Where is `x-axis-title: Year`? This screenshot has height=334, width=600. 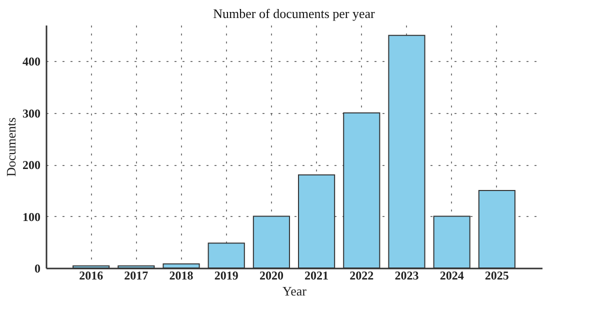
x-axis-title: Year is located at coordinates (295, 291).